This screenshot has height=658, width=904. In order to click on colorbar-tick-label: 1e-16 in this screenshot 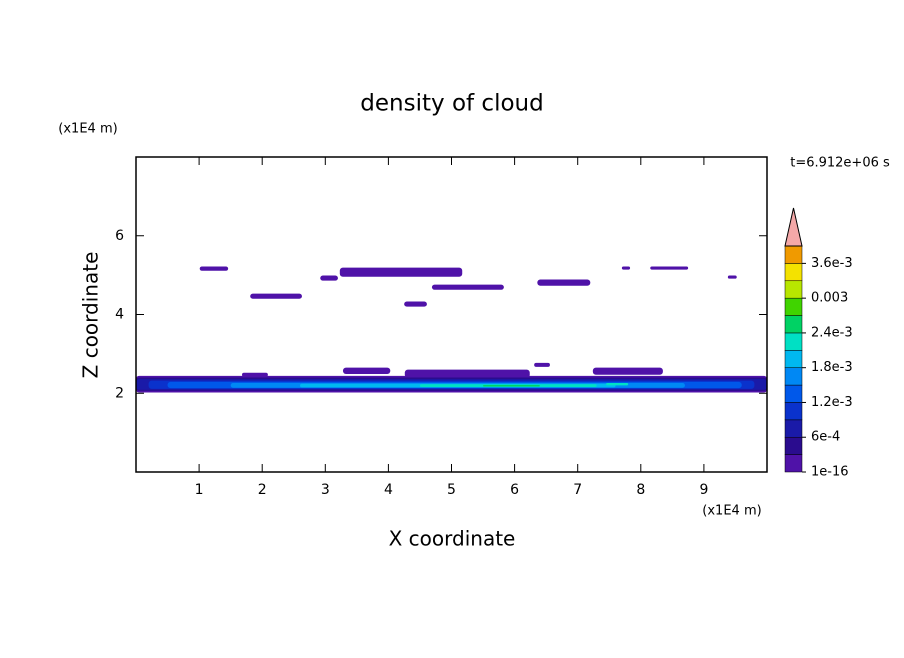, I will do `click(830, 472)`.